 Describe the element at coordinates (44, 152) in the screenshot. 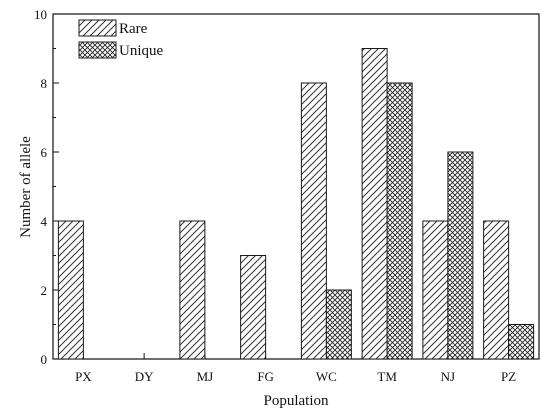

I see `y-tick-label: 6` at that location.